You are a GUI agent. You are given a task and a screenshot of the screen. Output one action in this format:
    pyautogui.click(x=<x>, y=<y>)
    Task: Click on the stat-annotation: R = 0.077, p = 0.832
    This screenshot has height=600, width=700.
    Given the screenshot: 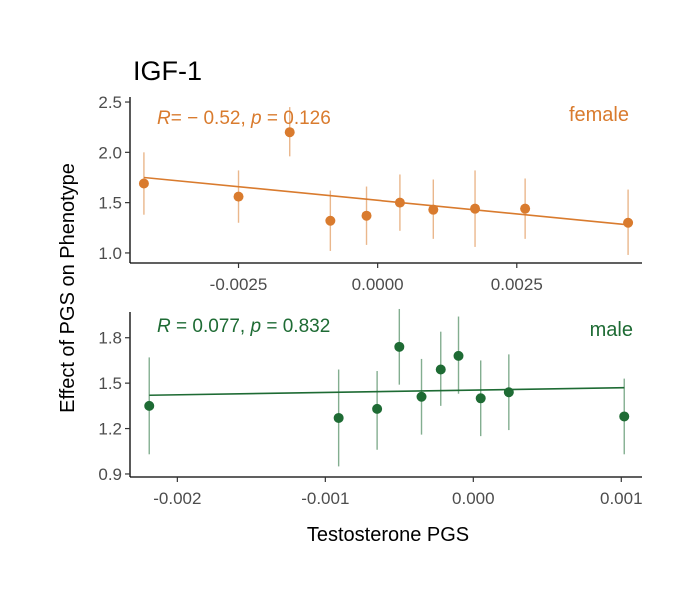 What is the action you would take?
    pyautogui.click(x=243, y=326)
    